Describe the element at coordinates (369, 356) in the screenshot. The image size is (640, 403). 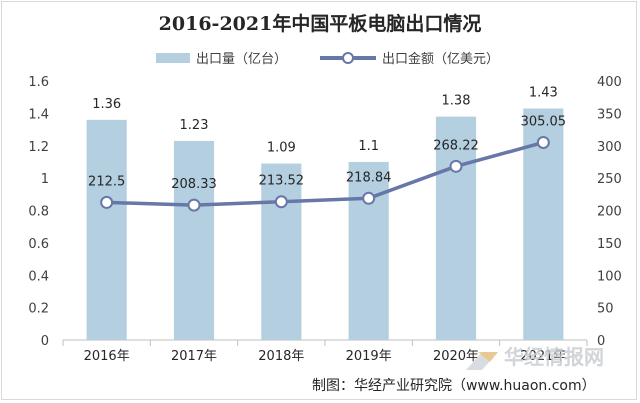
I see `x-tick-label: 2019年` at that location.